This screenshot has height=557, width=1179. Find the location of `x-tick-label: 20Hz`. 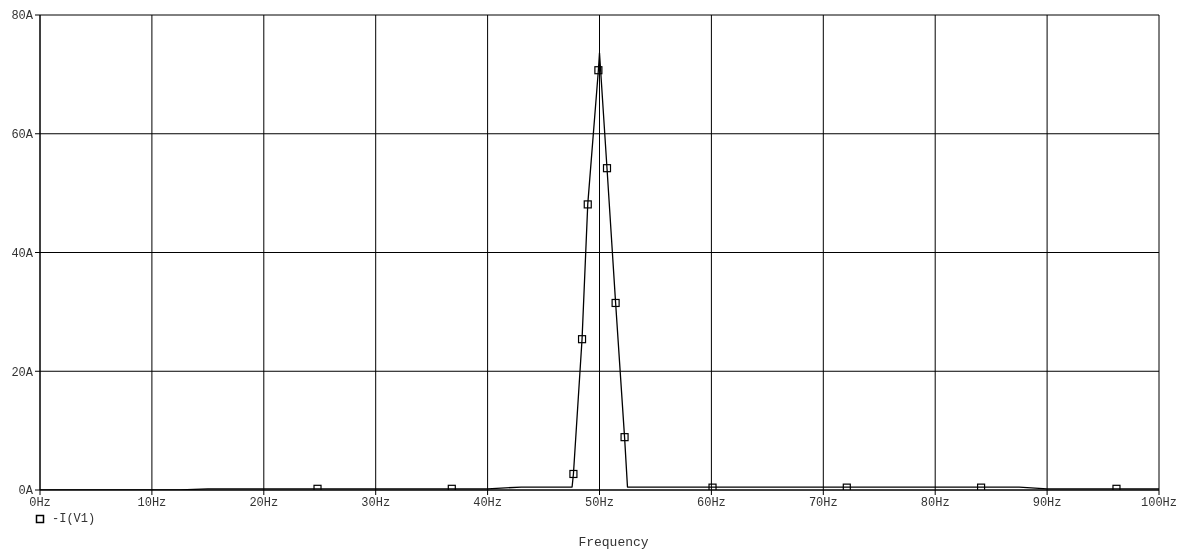

x-tick-label: 20Hz is located at coordinates (264, 502).